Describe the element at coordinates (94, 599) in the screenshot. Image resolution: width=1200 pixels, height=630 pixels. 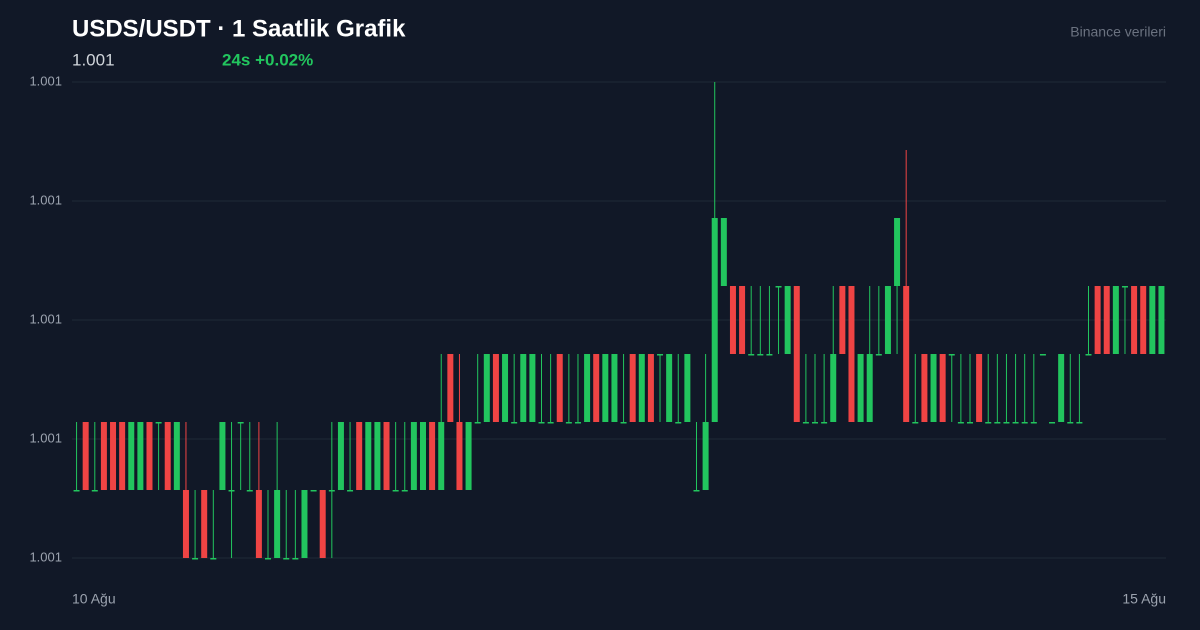
I see `x-tick-label: 10 Ağu` at that location.